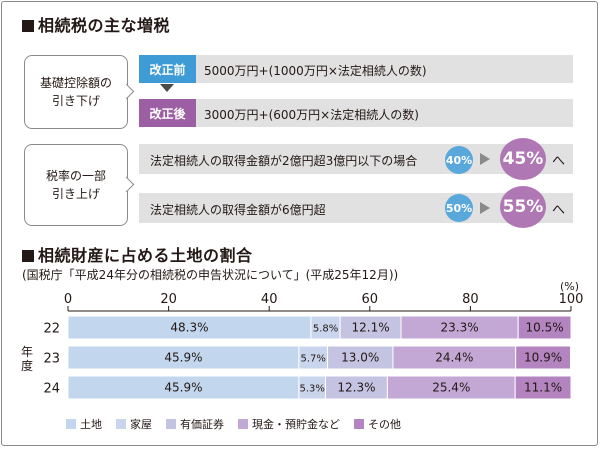  I want to click on after-tag-text: 改正後, so click(167, 113).